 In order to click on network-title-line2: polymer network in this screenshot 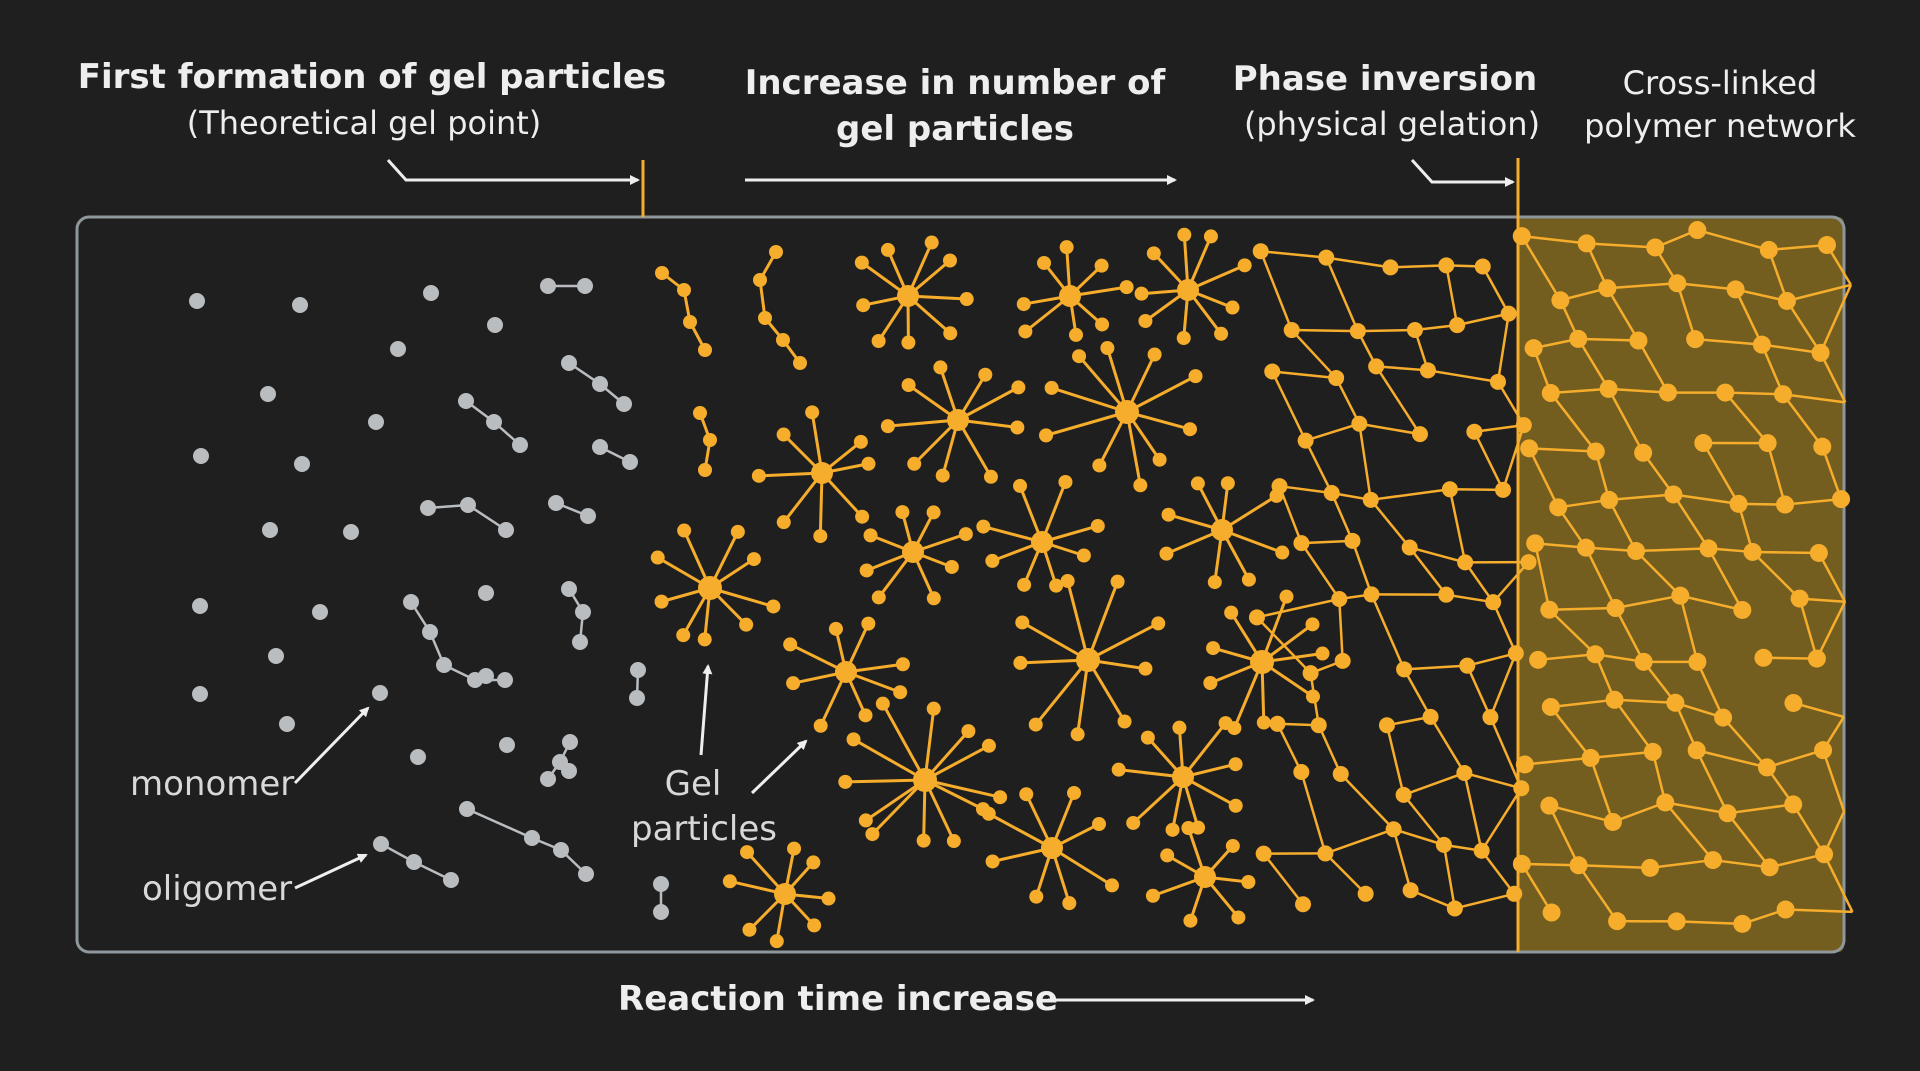, I will do `click(1720, 126)`.